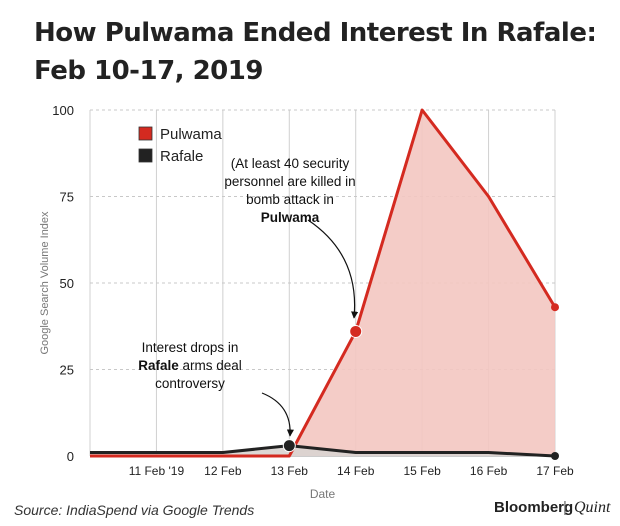  I want to click on x-tick-label: 14 Feb, so click(356, 471).